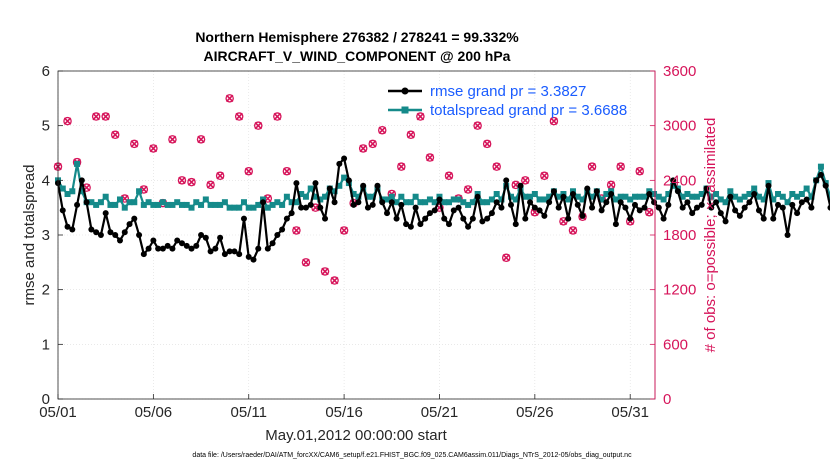  I want to click on y-tick-label-left: 2, so click(46, 290).